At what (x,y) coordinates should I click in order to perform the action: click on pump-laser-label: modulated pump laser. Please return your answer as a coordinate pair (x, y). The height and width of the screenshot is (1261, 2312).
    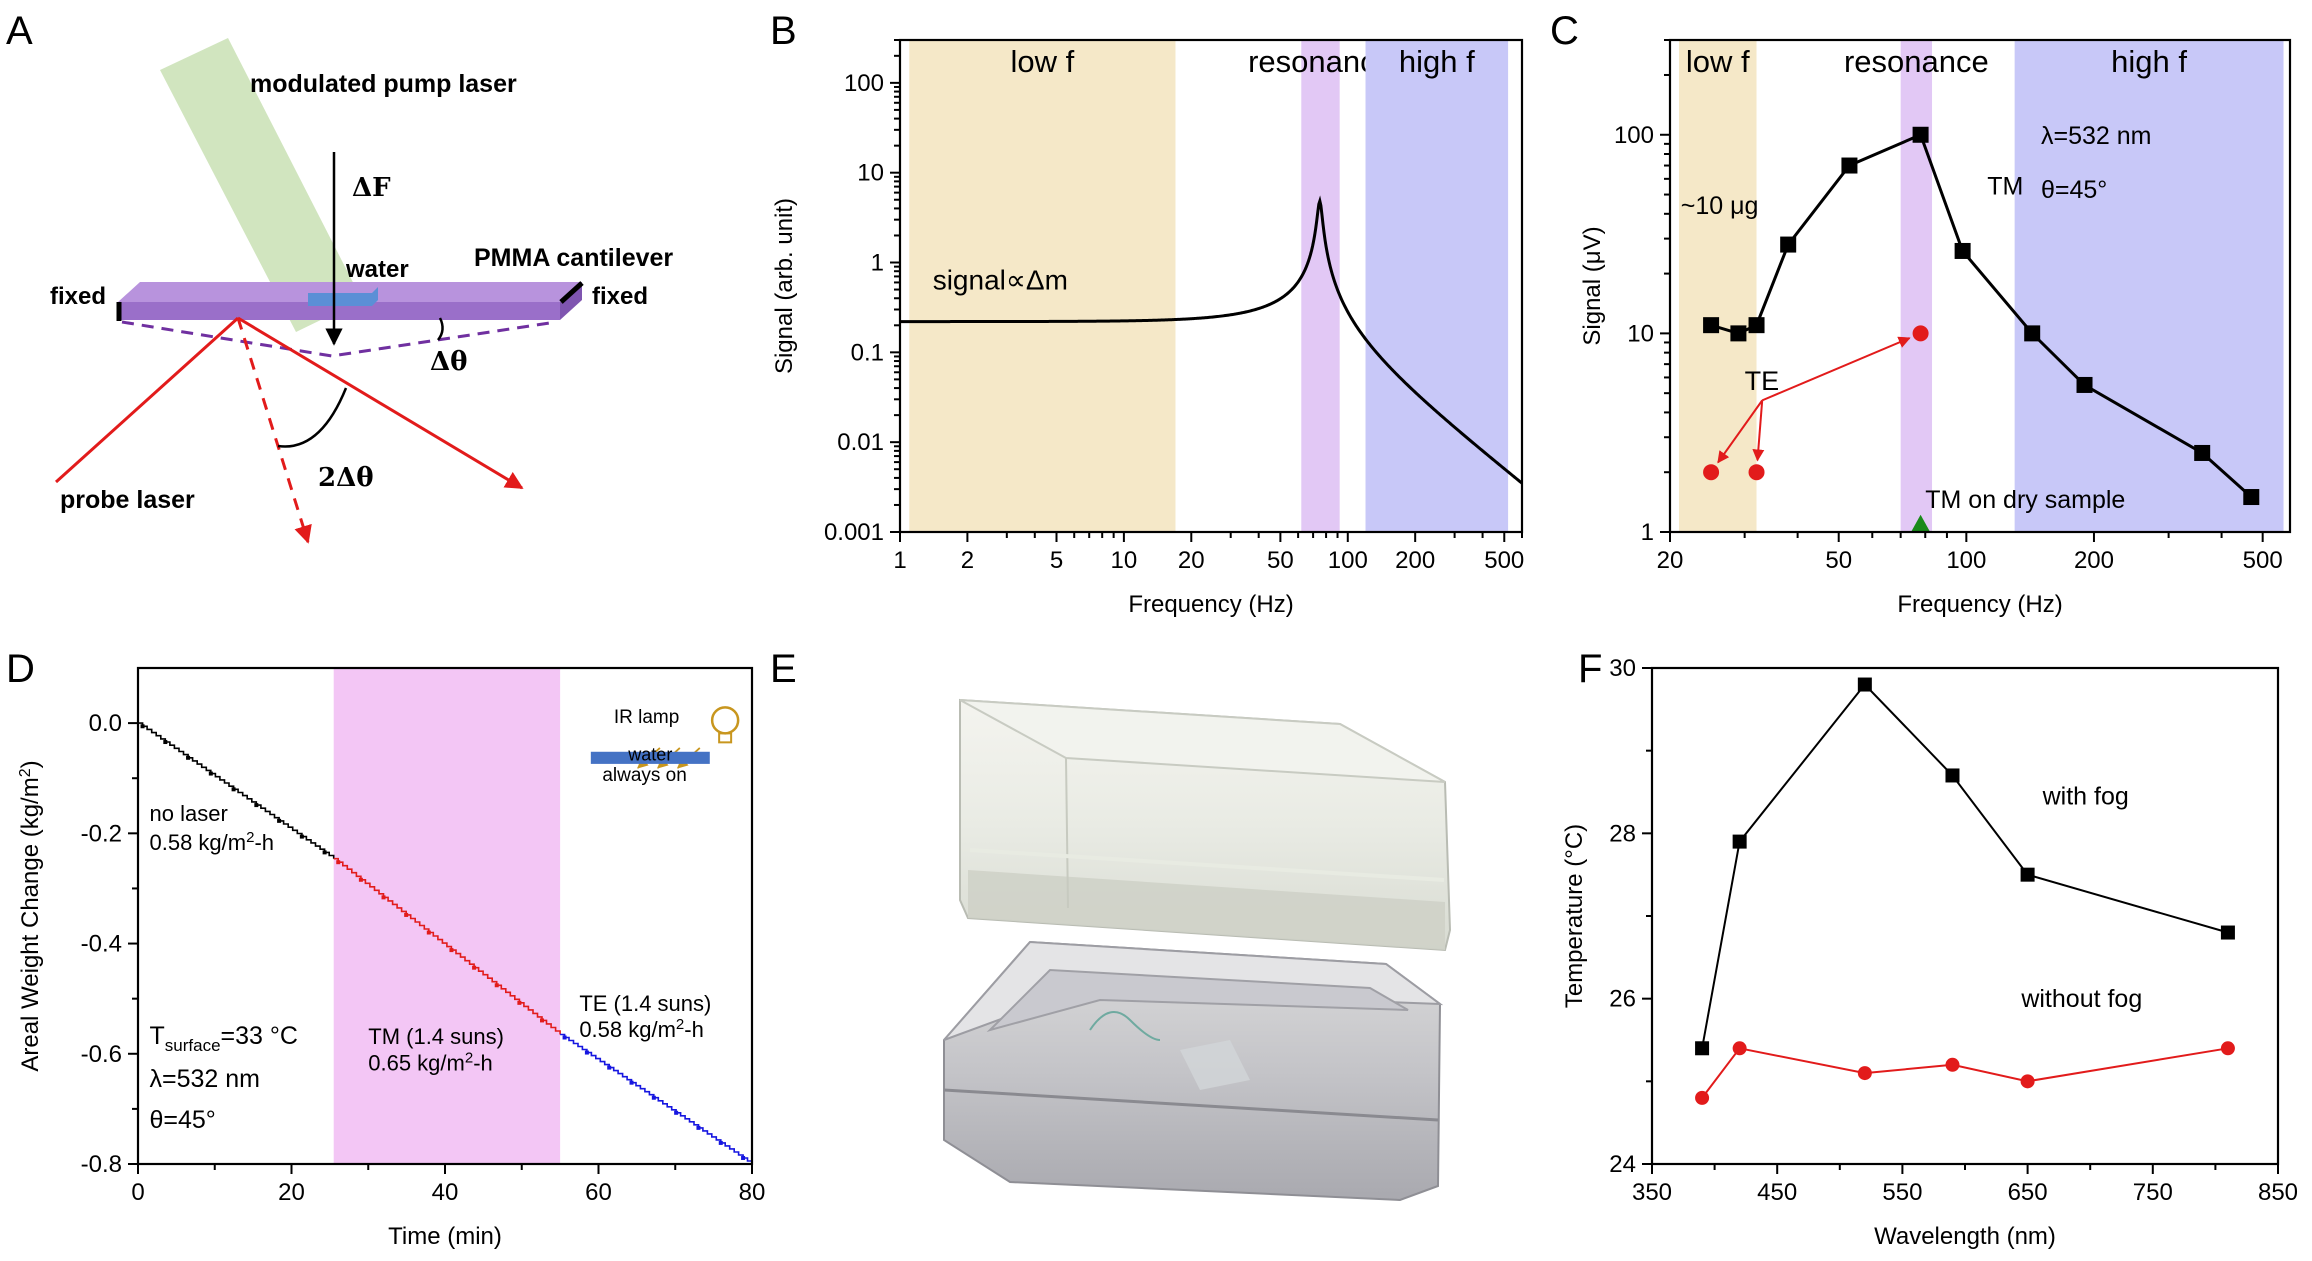
    Looking at the image, I should click on (383, 84).